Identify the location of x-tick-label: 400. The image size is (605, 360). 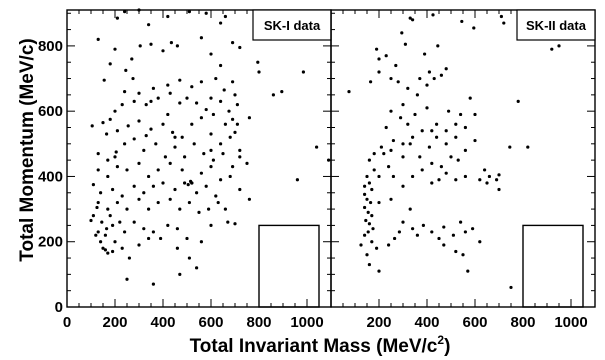
(162, 322).